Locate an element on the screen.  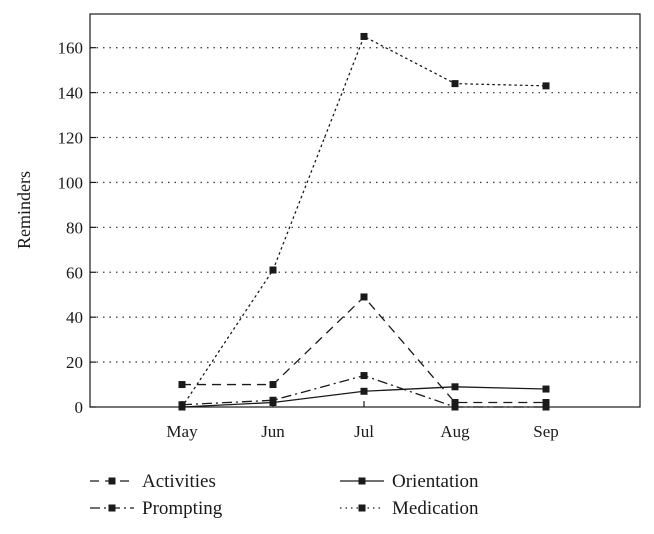
y-tick-label: 120 is located at coordinates (71, 138).